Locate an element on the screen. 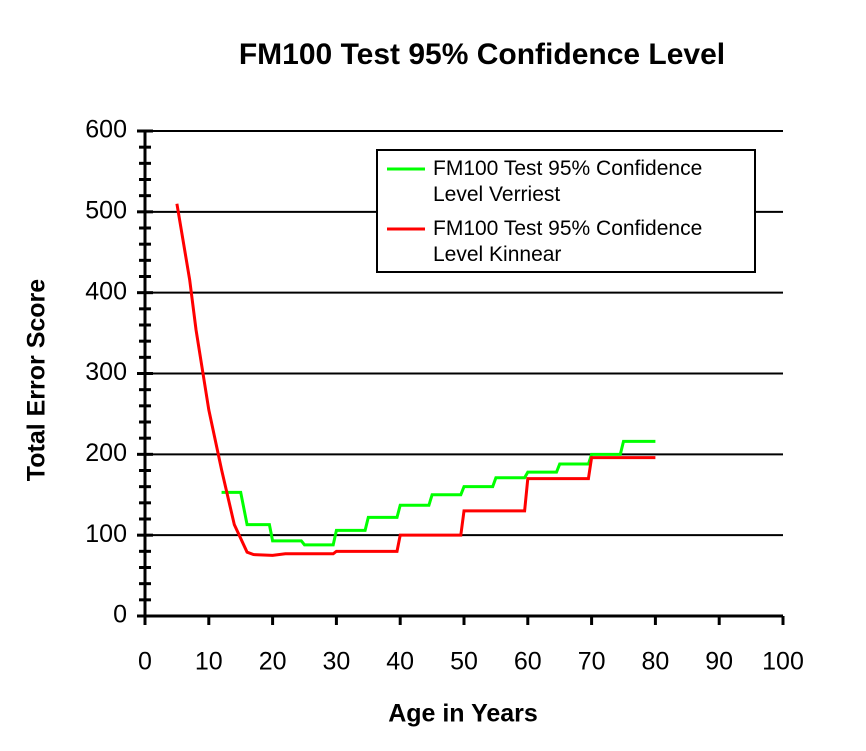 The image size is (866, 751). x-tick-label: 40 is located at coordinates (400, 662).